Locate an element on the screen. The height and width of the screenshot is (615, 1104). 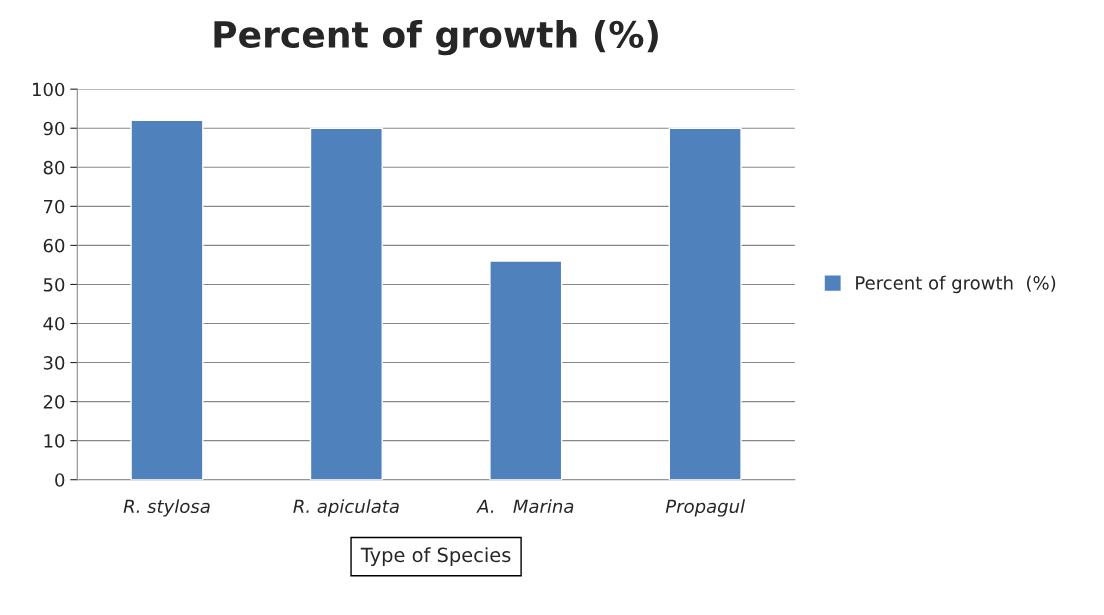
y-tick-label: 60 is located at coordinates (54, 245).